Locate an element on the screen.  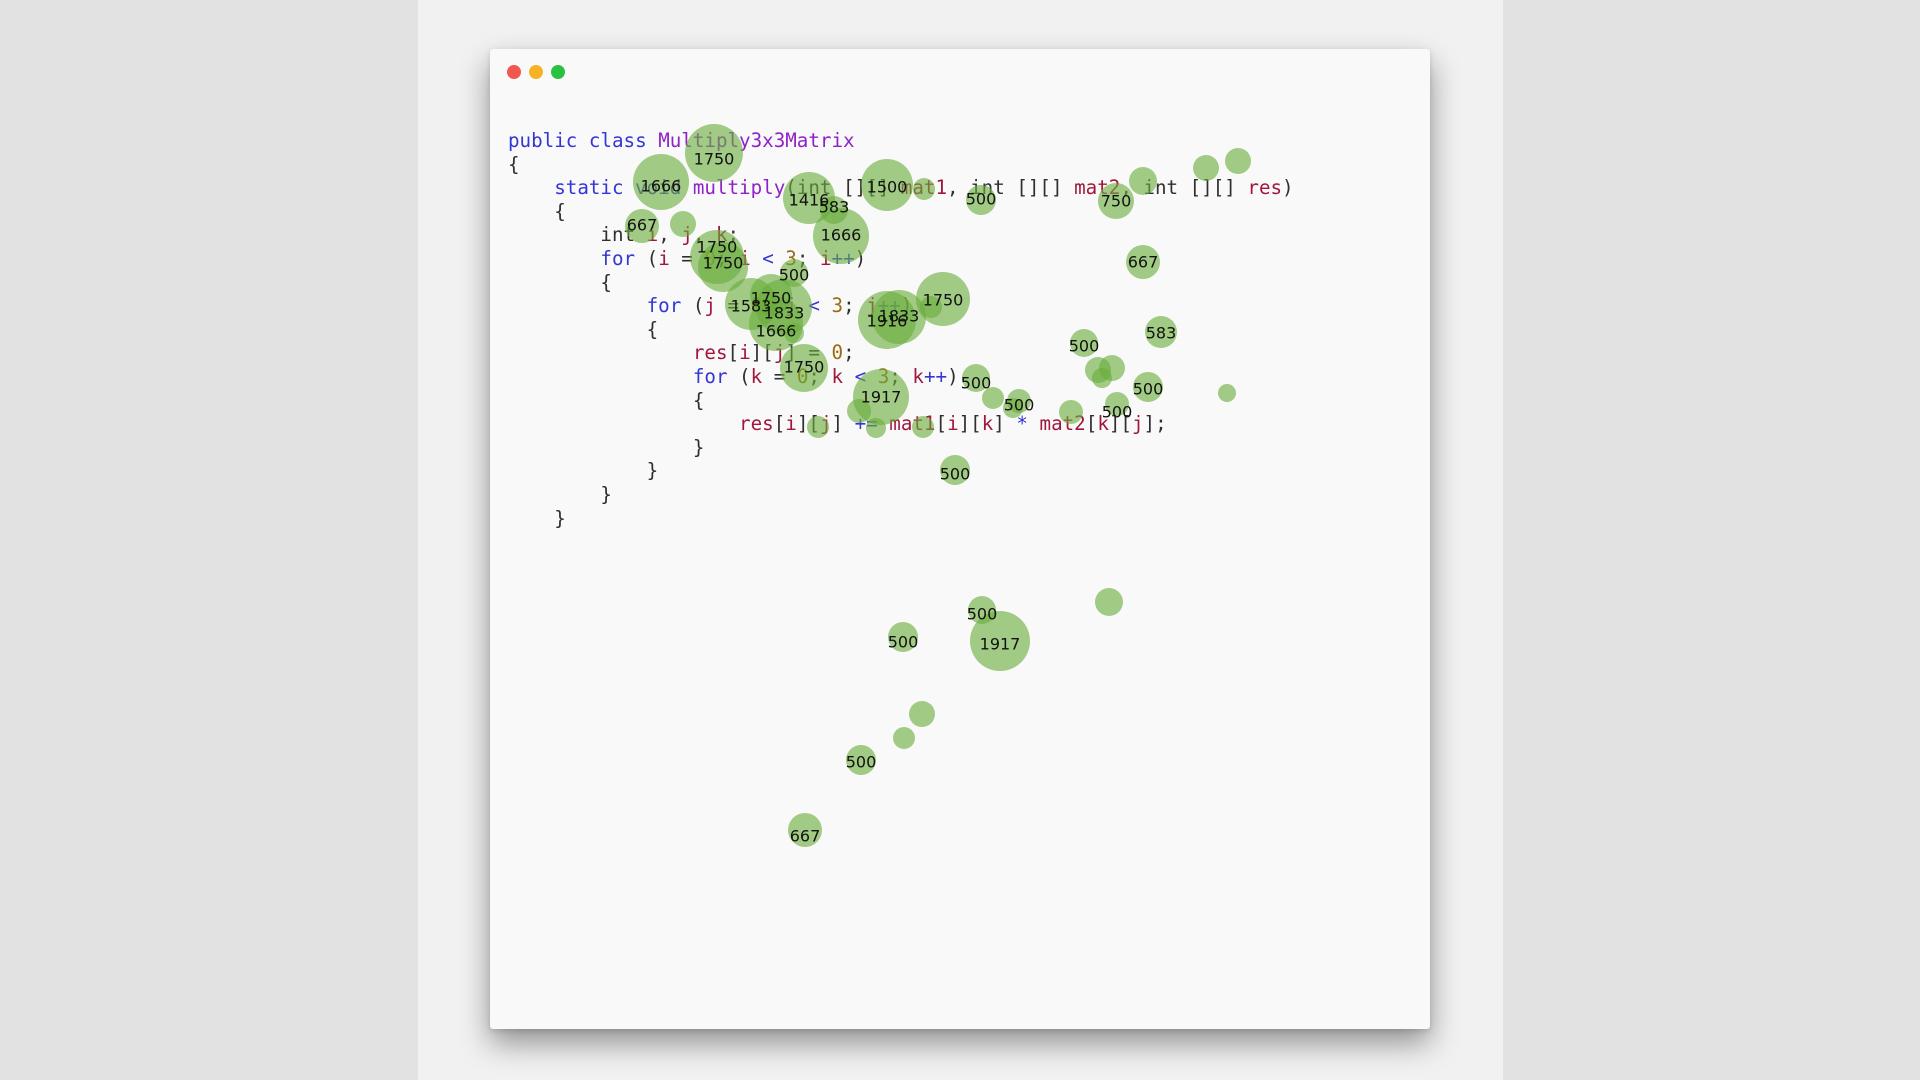
code-line: for (k = 0; k < 3; k++) is located at coordinates (901, 377).